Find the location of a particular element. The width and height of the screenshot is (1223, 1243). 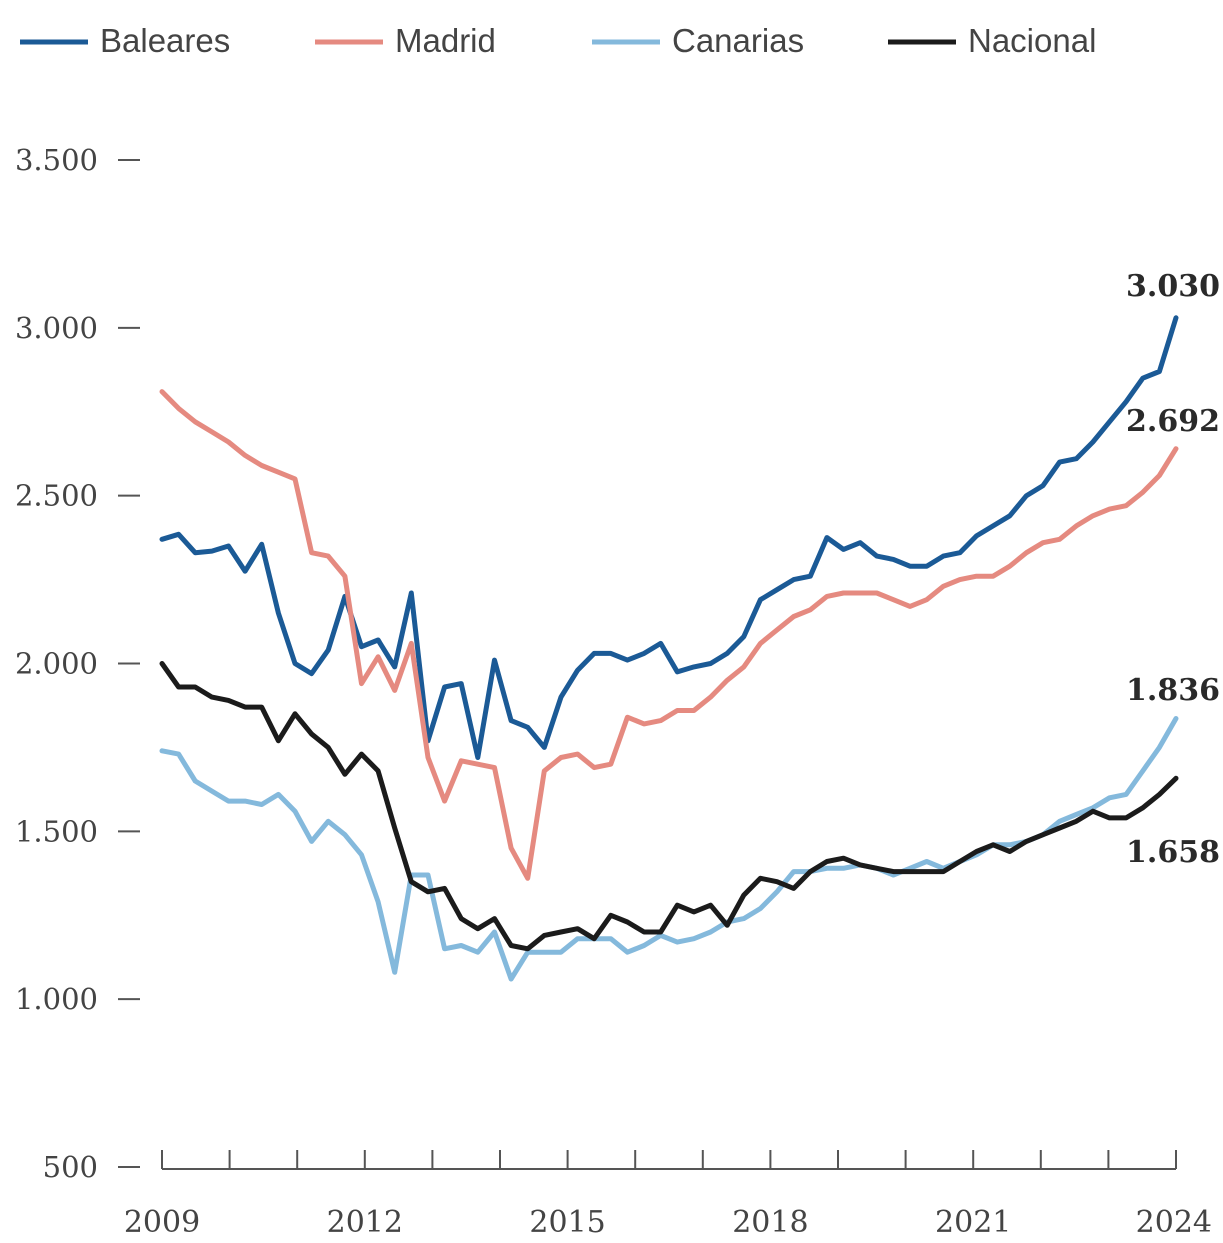

y-tick-label: 2.500 is located at coordinates (56, 496).